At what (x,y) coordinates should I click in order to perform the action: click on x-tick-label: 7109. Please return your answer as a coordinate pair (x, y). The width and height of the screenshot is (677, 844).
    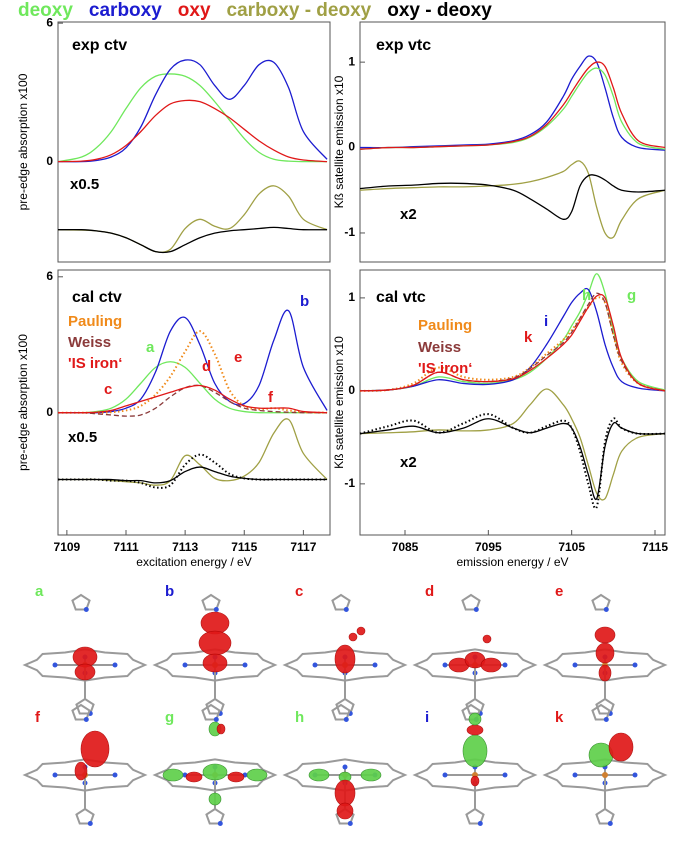
    Looking at the image, I should click on (67, 547).